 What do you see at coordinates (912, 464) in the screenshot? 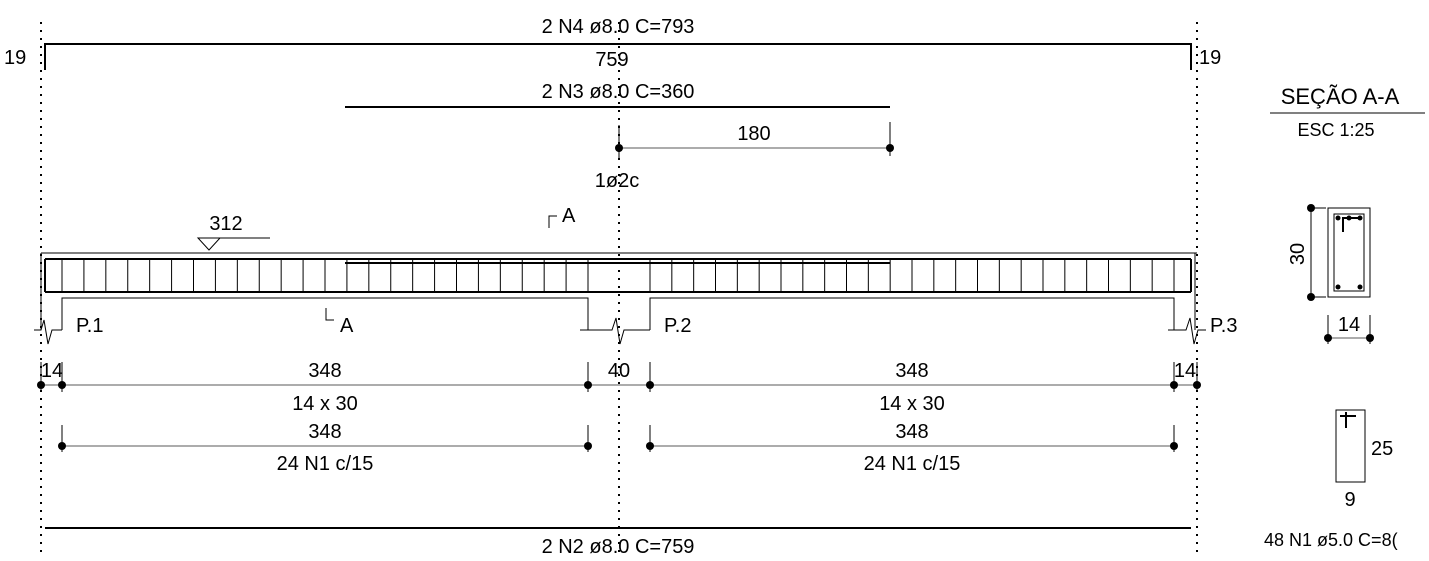
I see `stirrup-label-right: 24 N1 c/15` at bounding box center [912, 464].